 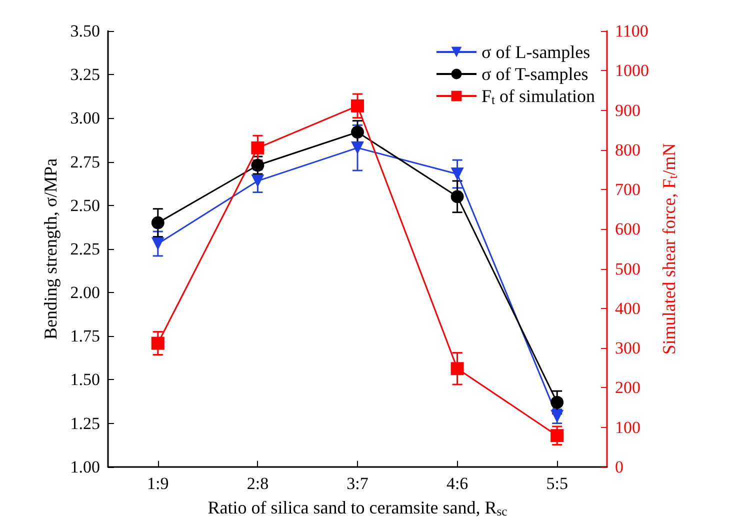 I want to click on y2-tick-label: 300, so click(x=627, y=348).